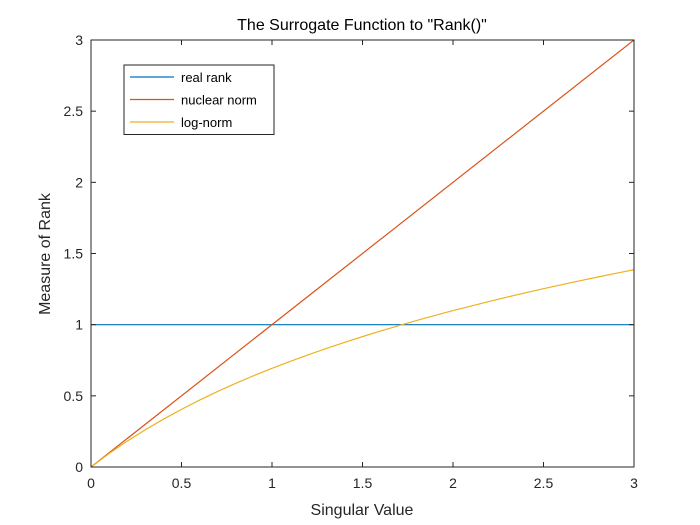 The height and width of the screenshot is (525, 700). I want to click on x-tick-label: 0.5, so click(182, 483).